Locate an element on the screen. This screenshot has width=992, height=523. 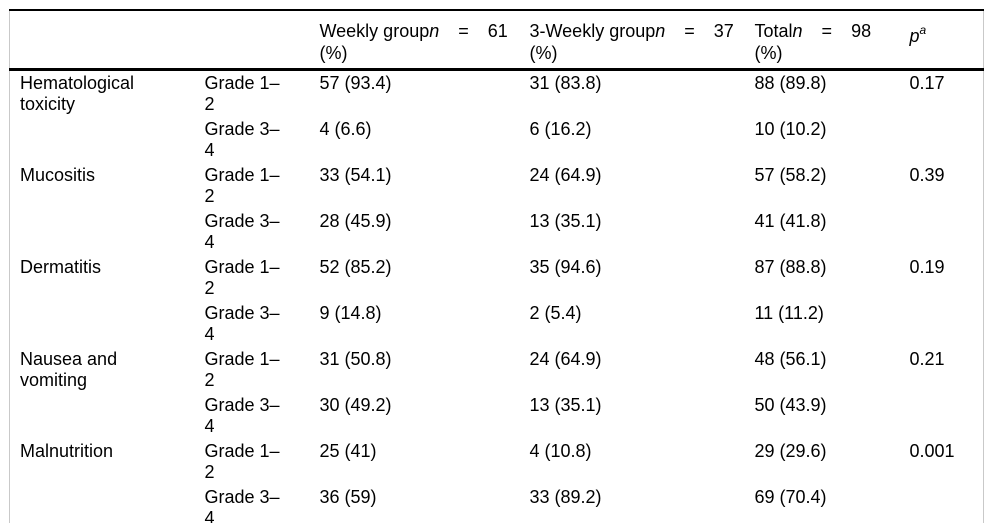
category-label: Malnutrition is located at coordinates (67, 451).